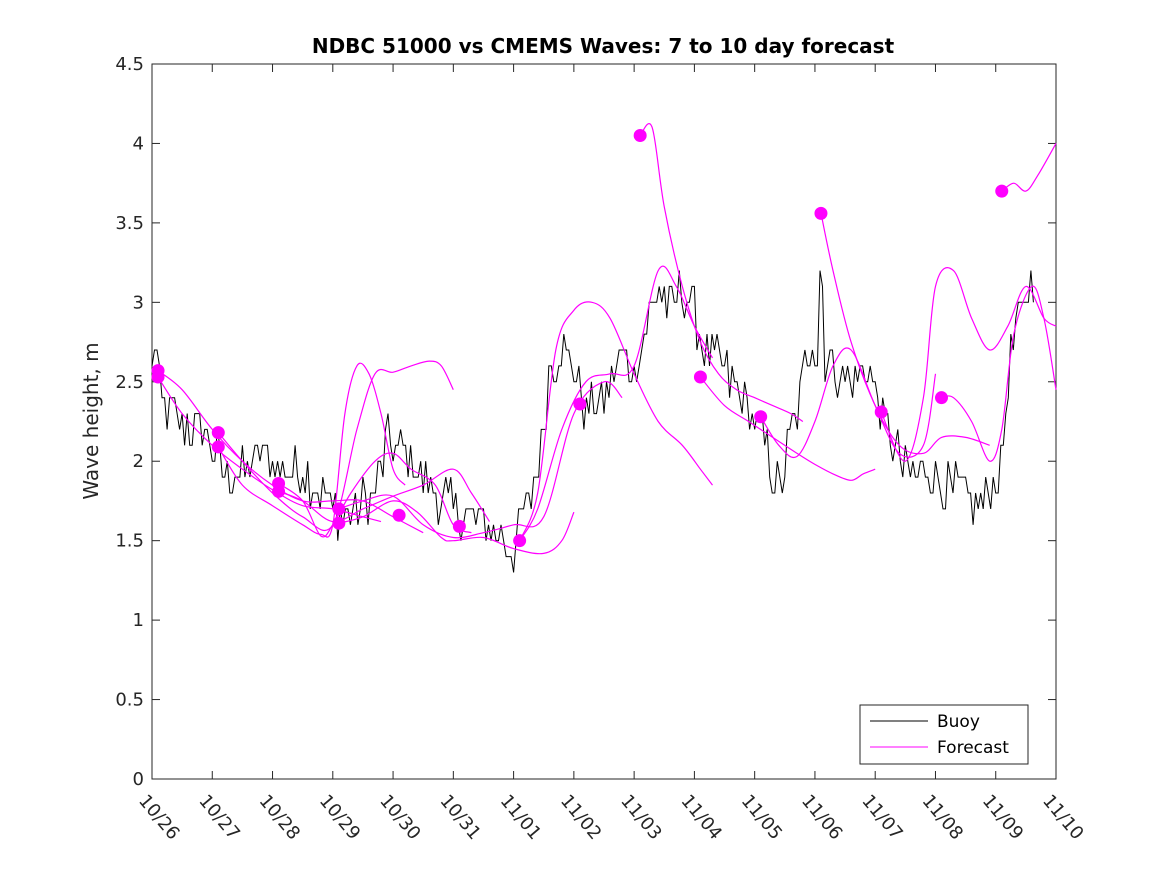  I want to click on y-tick-label: 4.5, so click(129, 64).